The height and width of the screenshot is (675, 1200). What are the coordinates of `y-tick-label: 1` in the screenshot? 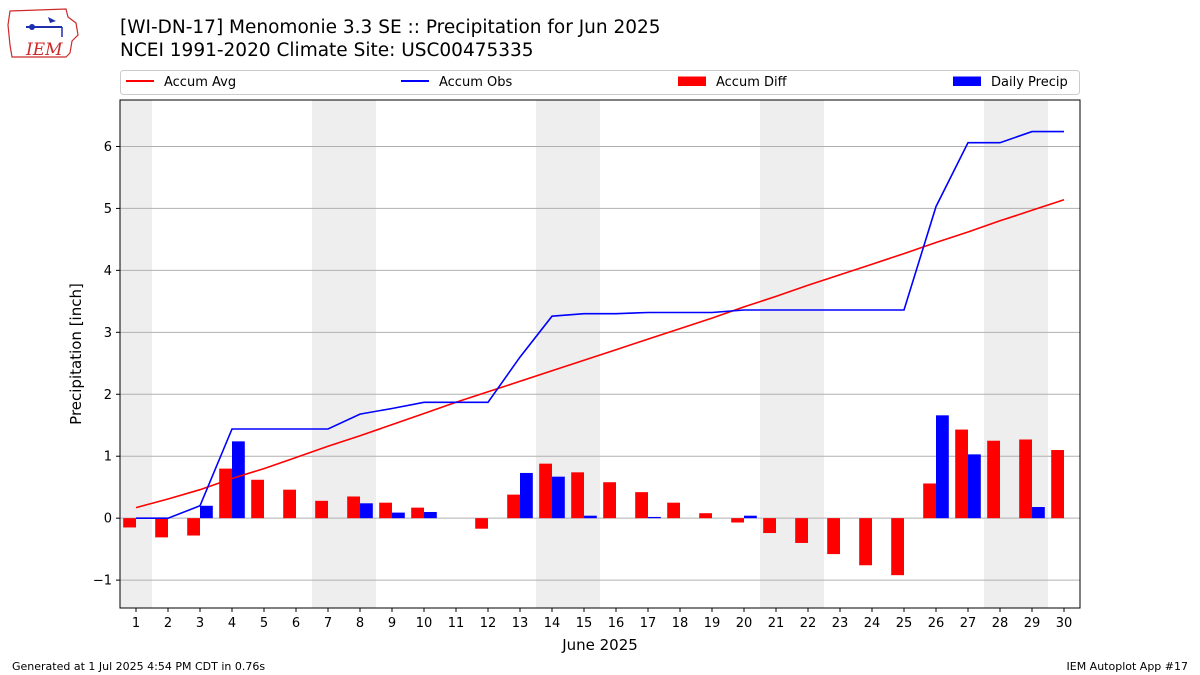 It's located at (108, 457).